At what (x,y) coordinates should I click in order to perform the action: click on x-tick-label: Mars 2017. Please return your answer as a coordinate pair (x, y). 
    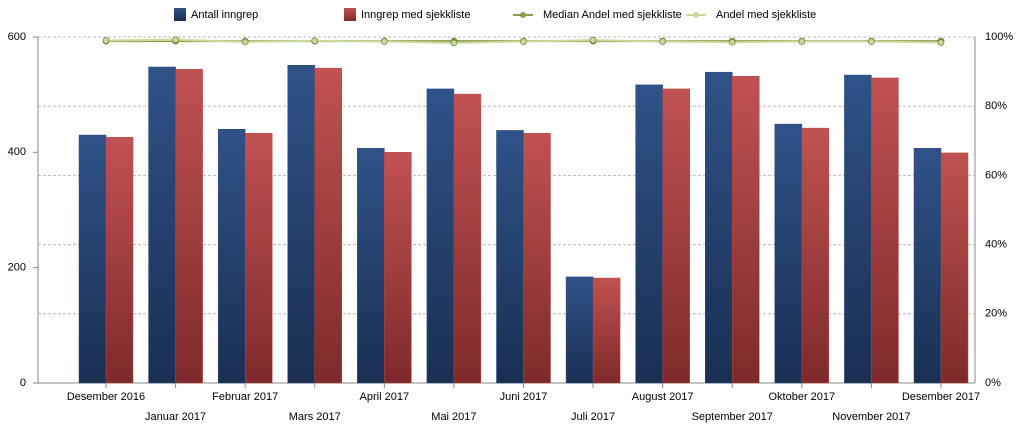
    Looking at the image, I should click on (315, 417).